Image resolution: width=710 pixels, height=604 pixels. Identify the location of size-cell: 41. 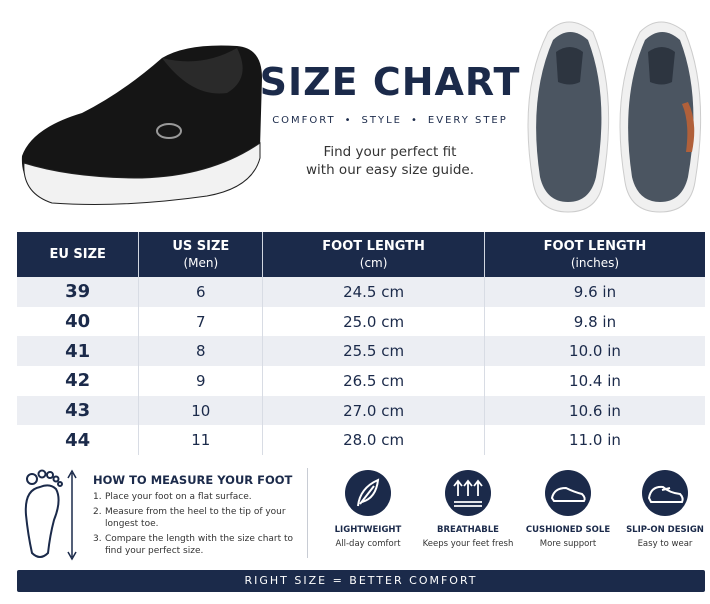
(78, 351).